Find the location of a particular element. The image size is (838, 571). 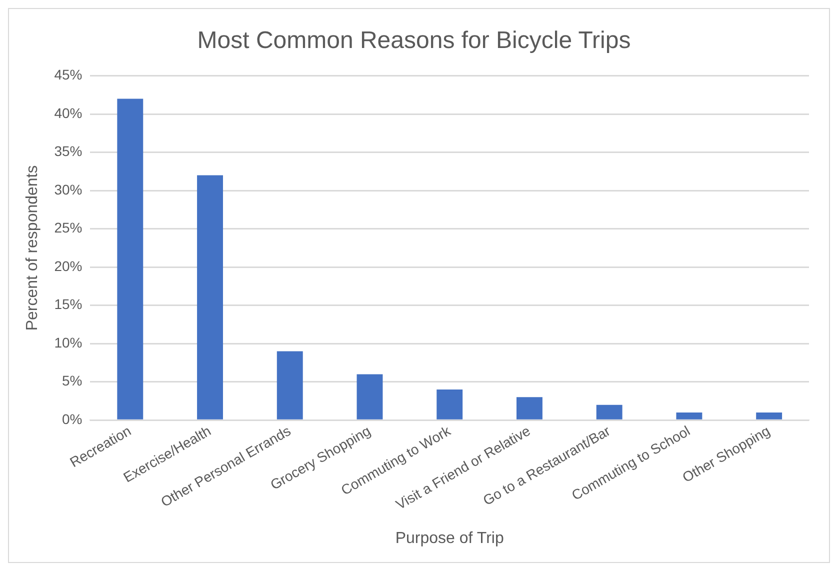

y-tick-label: 20% is located at coordinates (68, 266).